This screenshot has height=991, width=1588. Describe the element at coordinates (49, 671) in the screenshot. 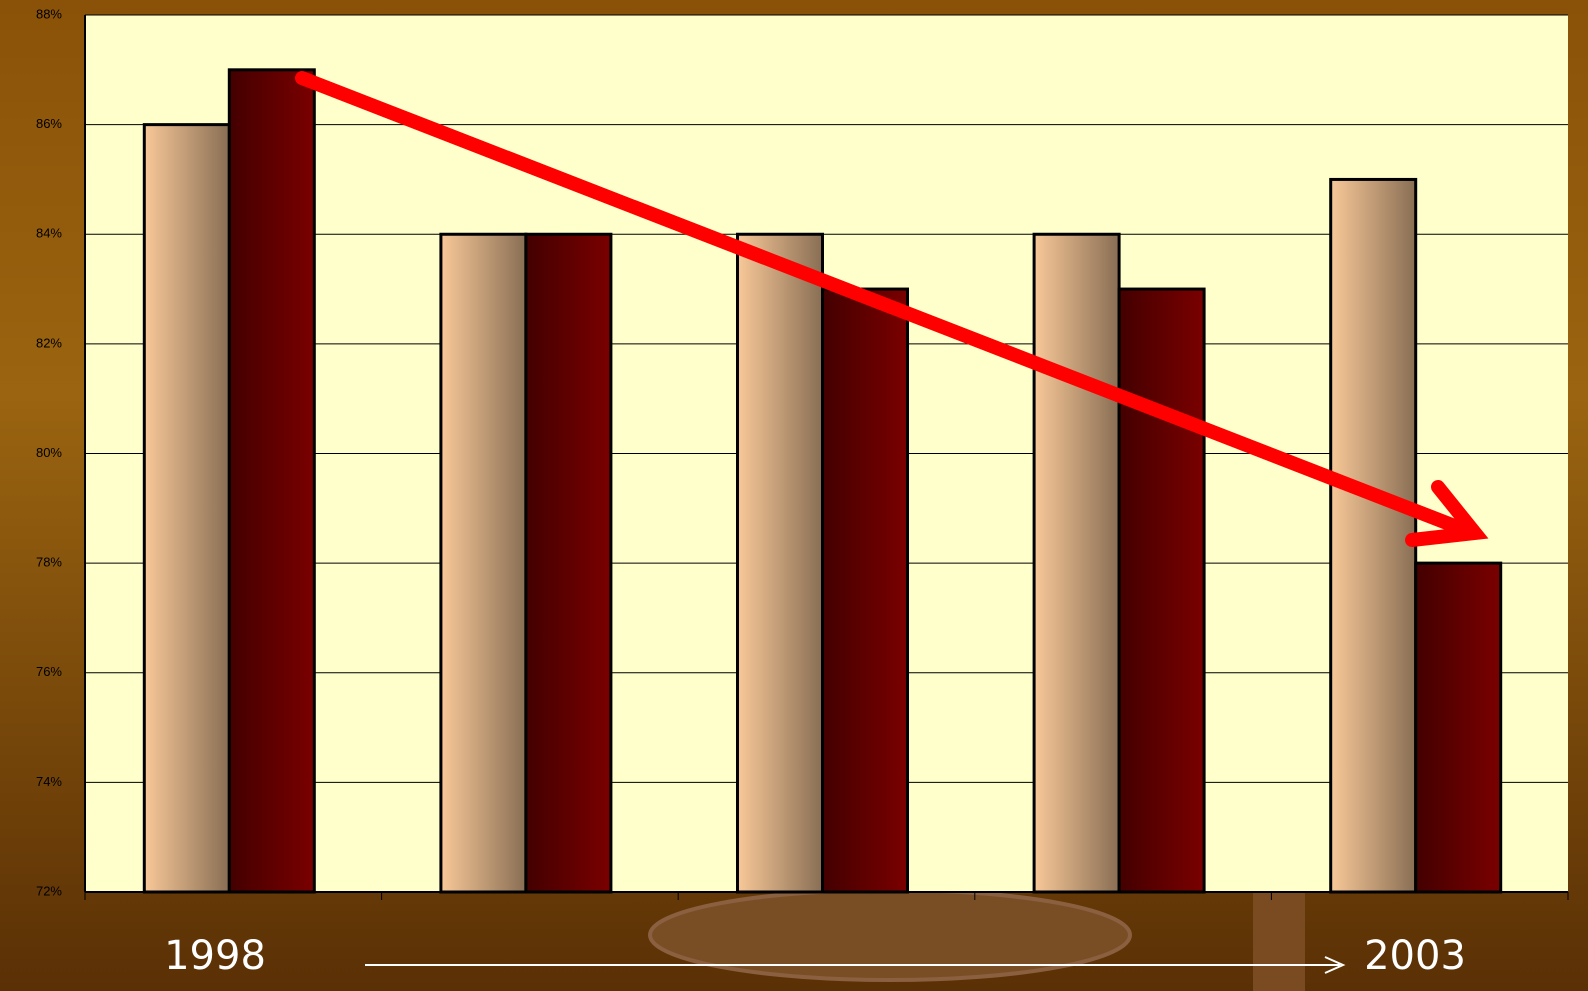

I see `y-tick-label: 76%` at that location.